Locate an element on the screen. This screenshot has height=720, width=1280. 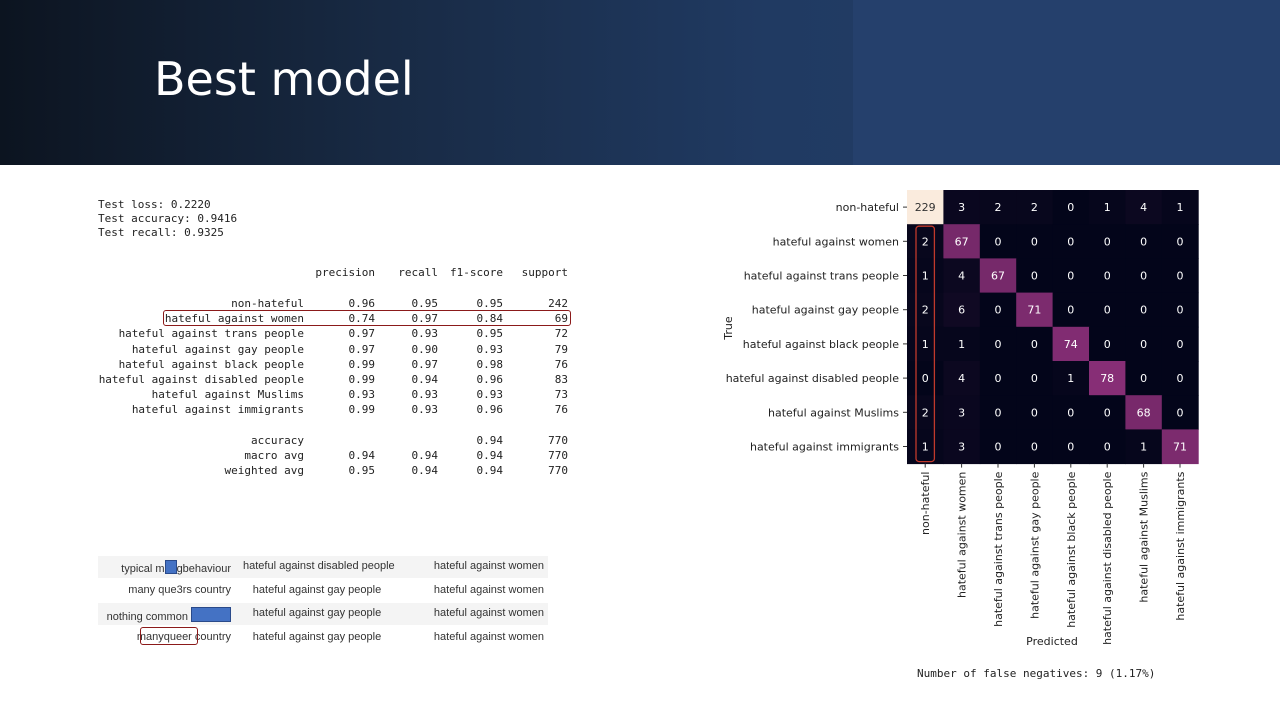
report-row-label: hateful against women is located at coordinates (234, 319).